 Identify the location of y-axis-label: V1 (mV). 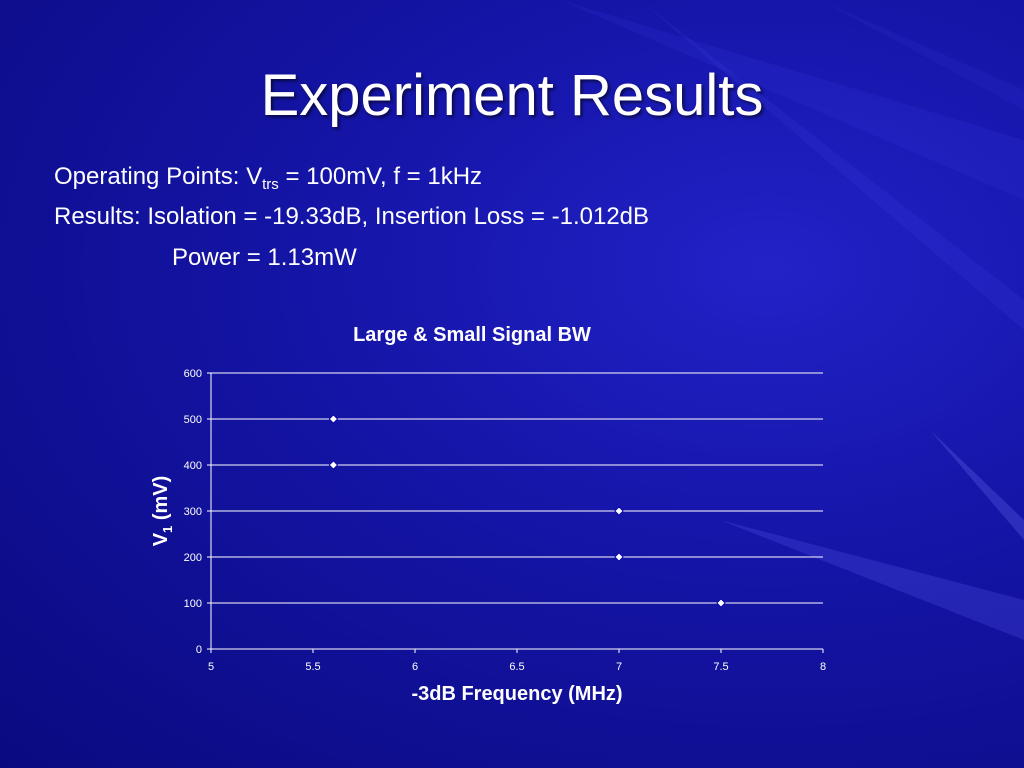
(162, 511).